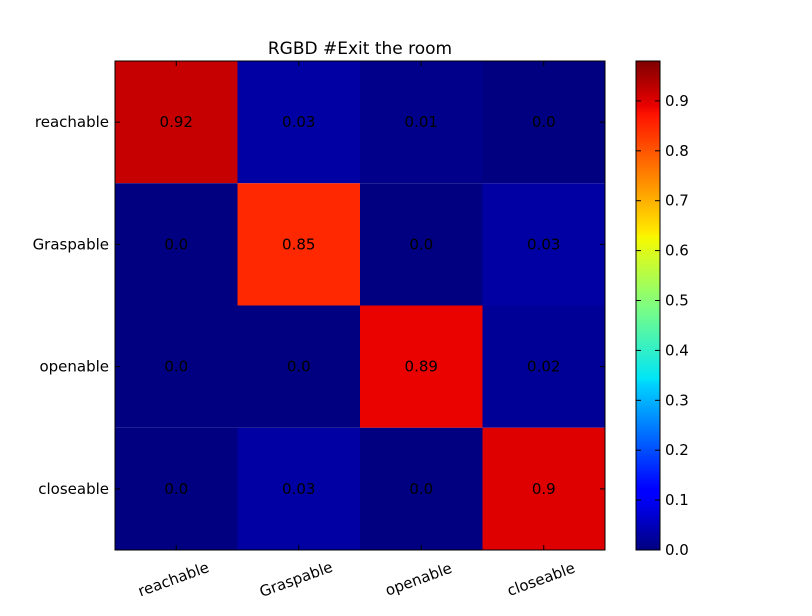 This screenshot has height=616, width=812. I want to click on colorbar-tick-label: 0.1, so click(677, 500).